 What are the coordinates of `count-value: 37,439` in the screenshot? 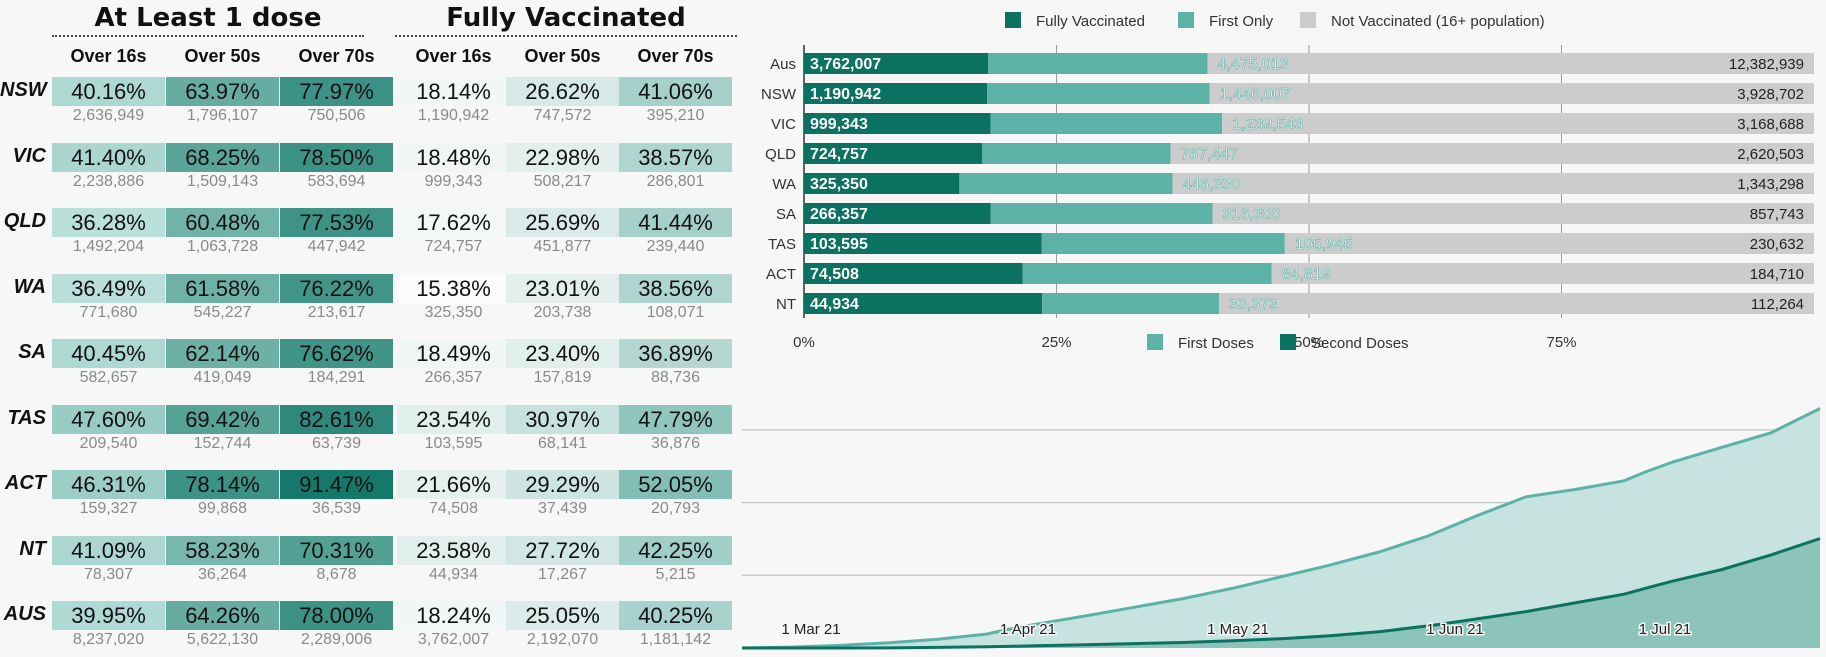 It's located at (562, 508).